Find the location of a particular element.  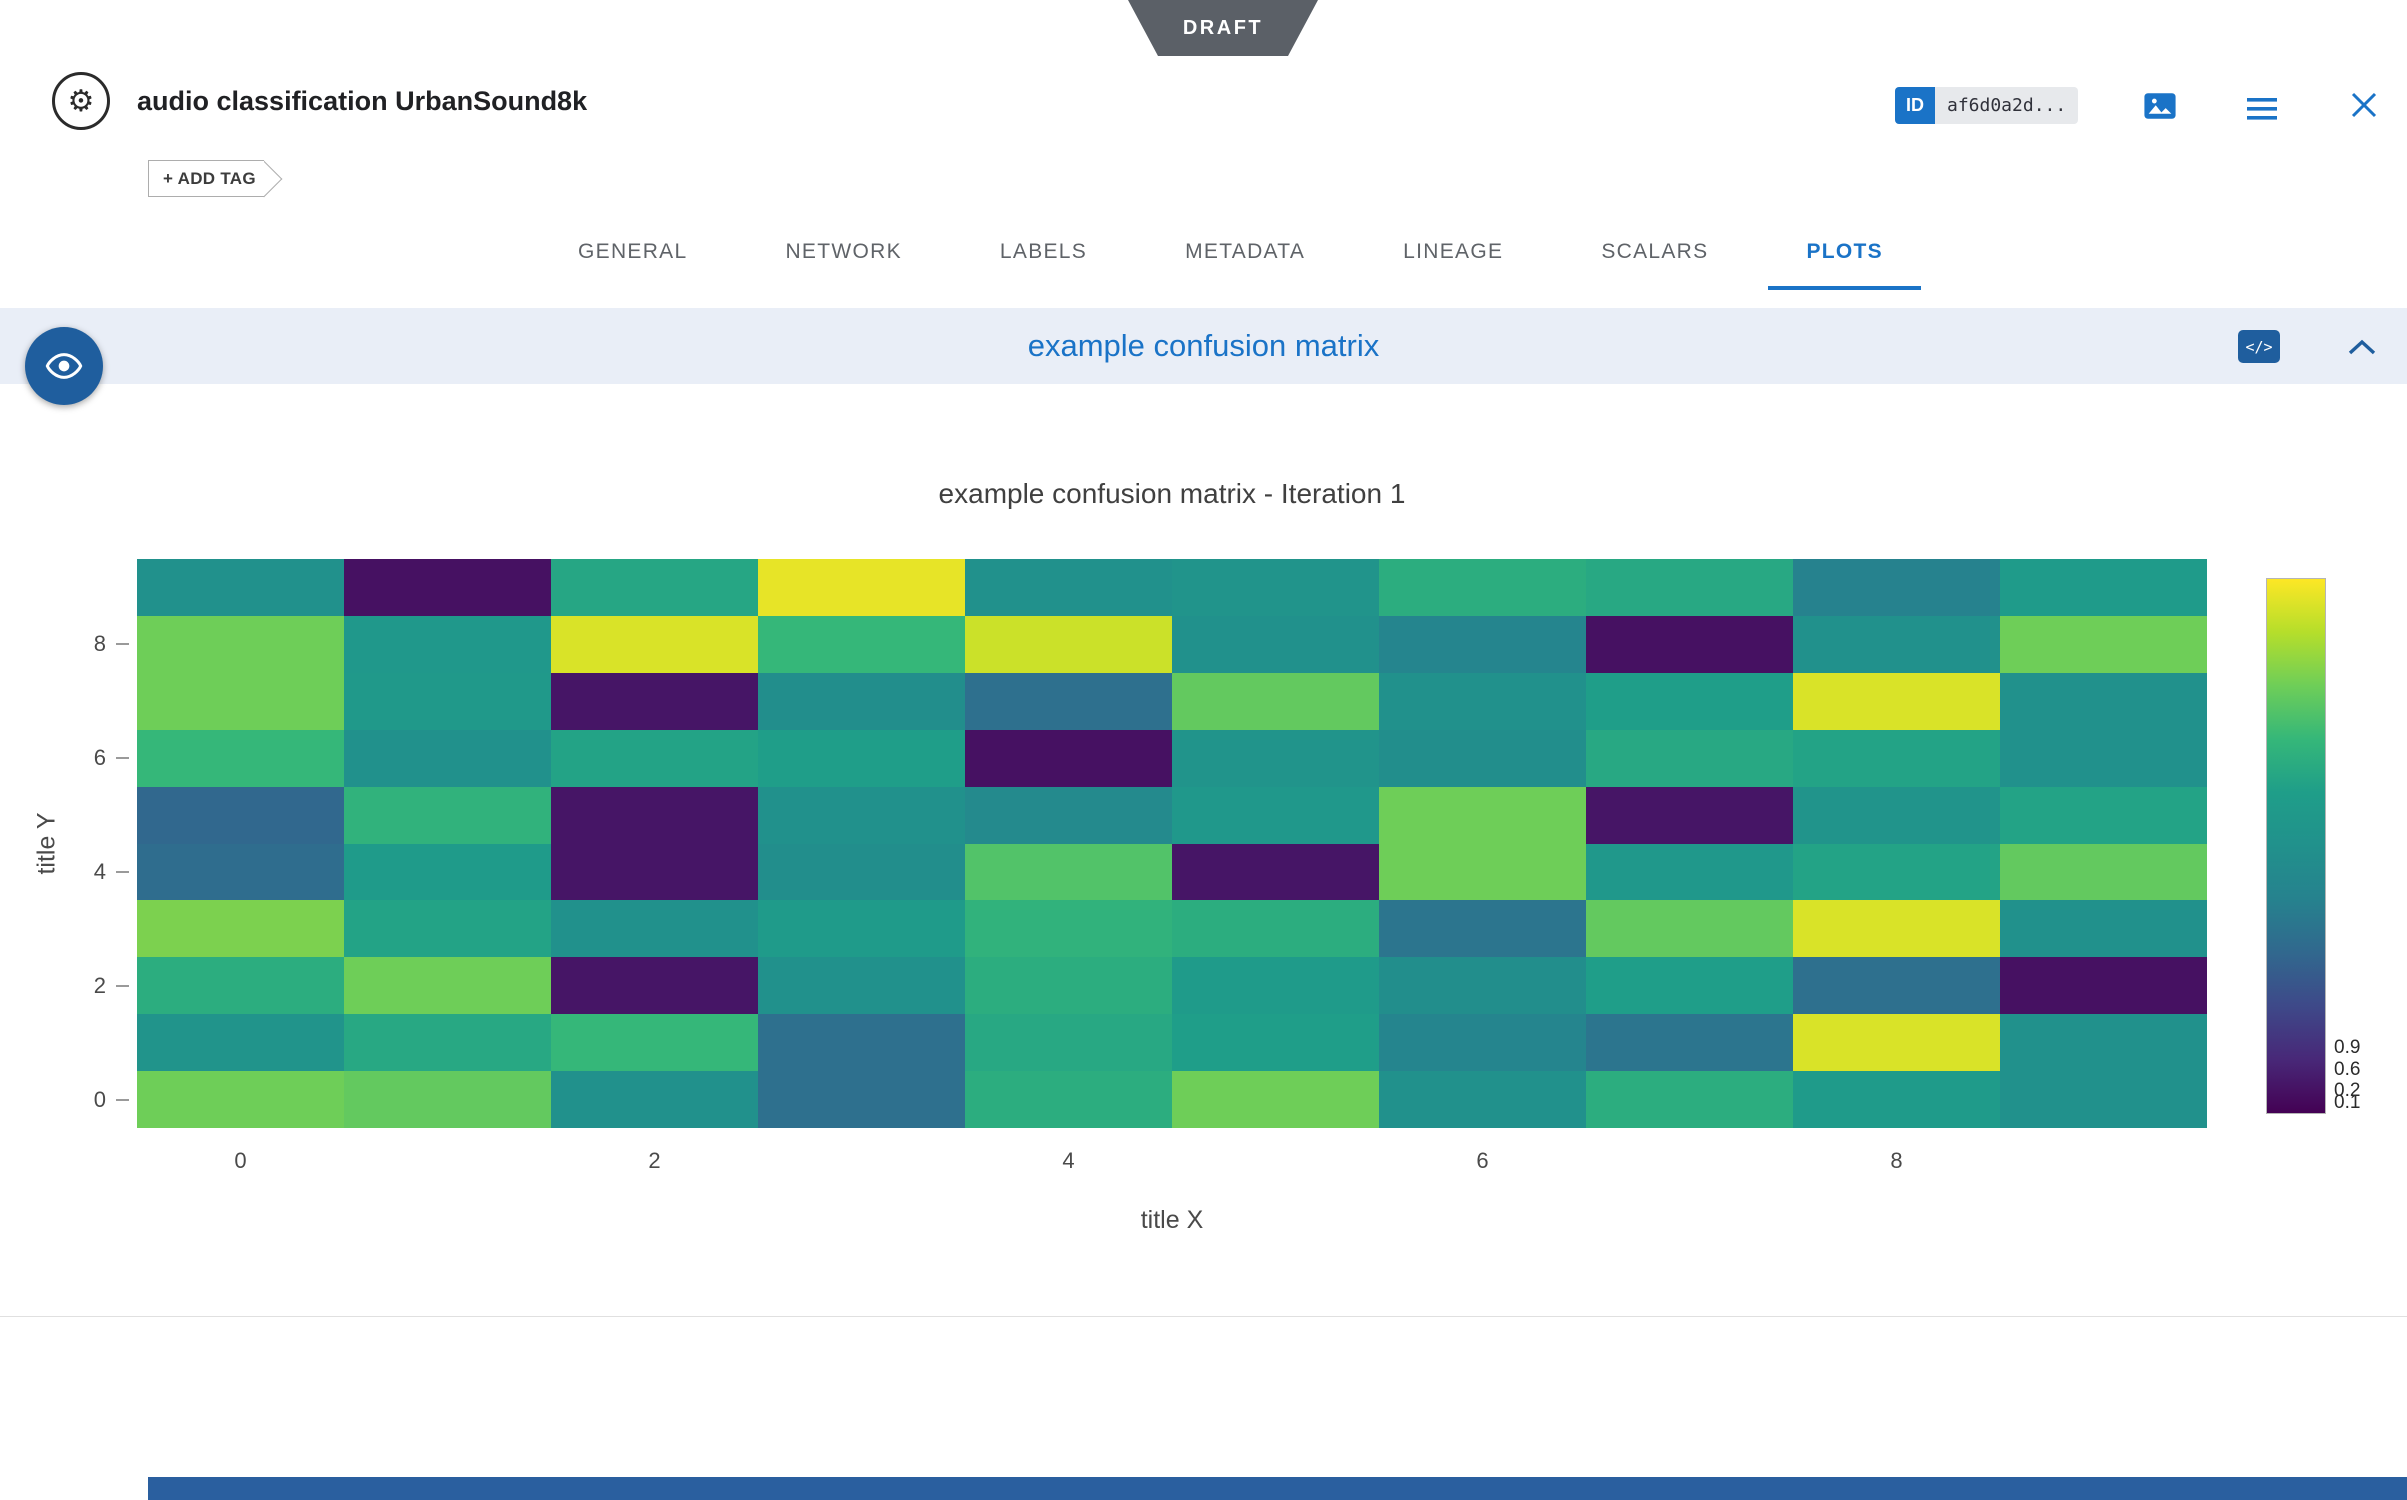

close-icon is located at coordinates (2364, 105).